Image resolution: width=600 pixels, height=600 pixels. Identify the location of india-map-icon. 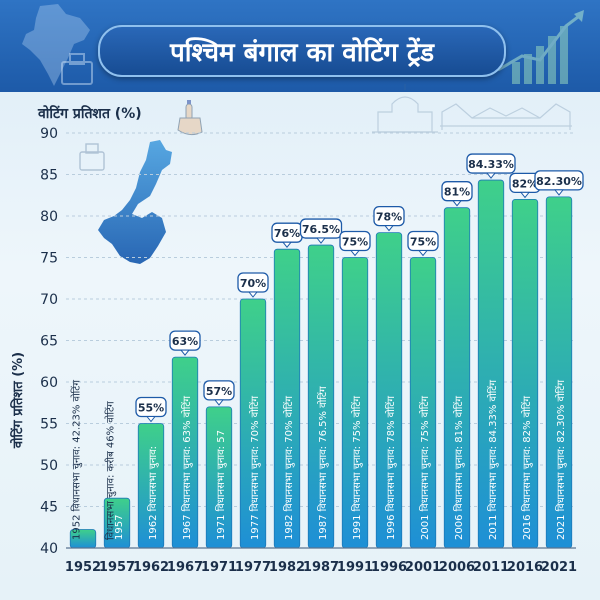
(56, 45).